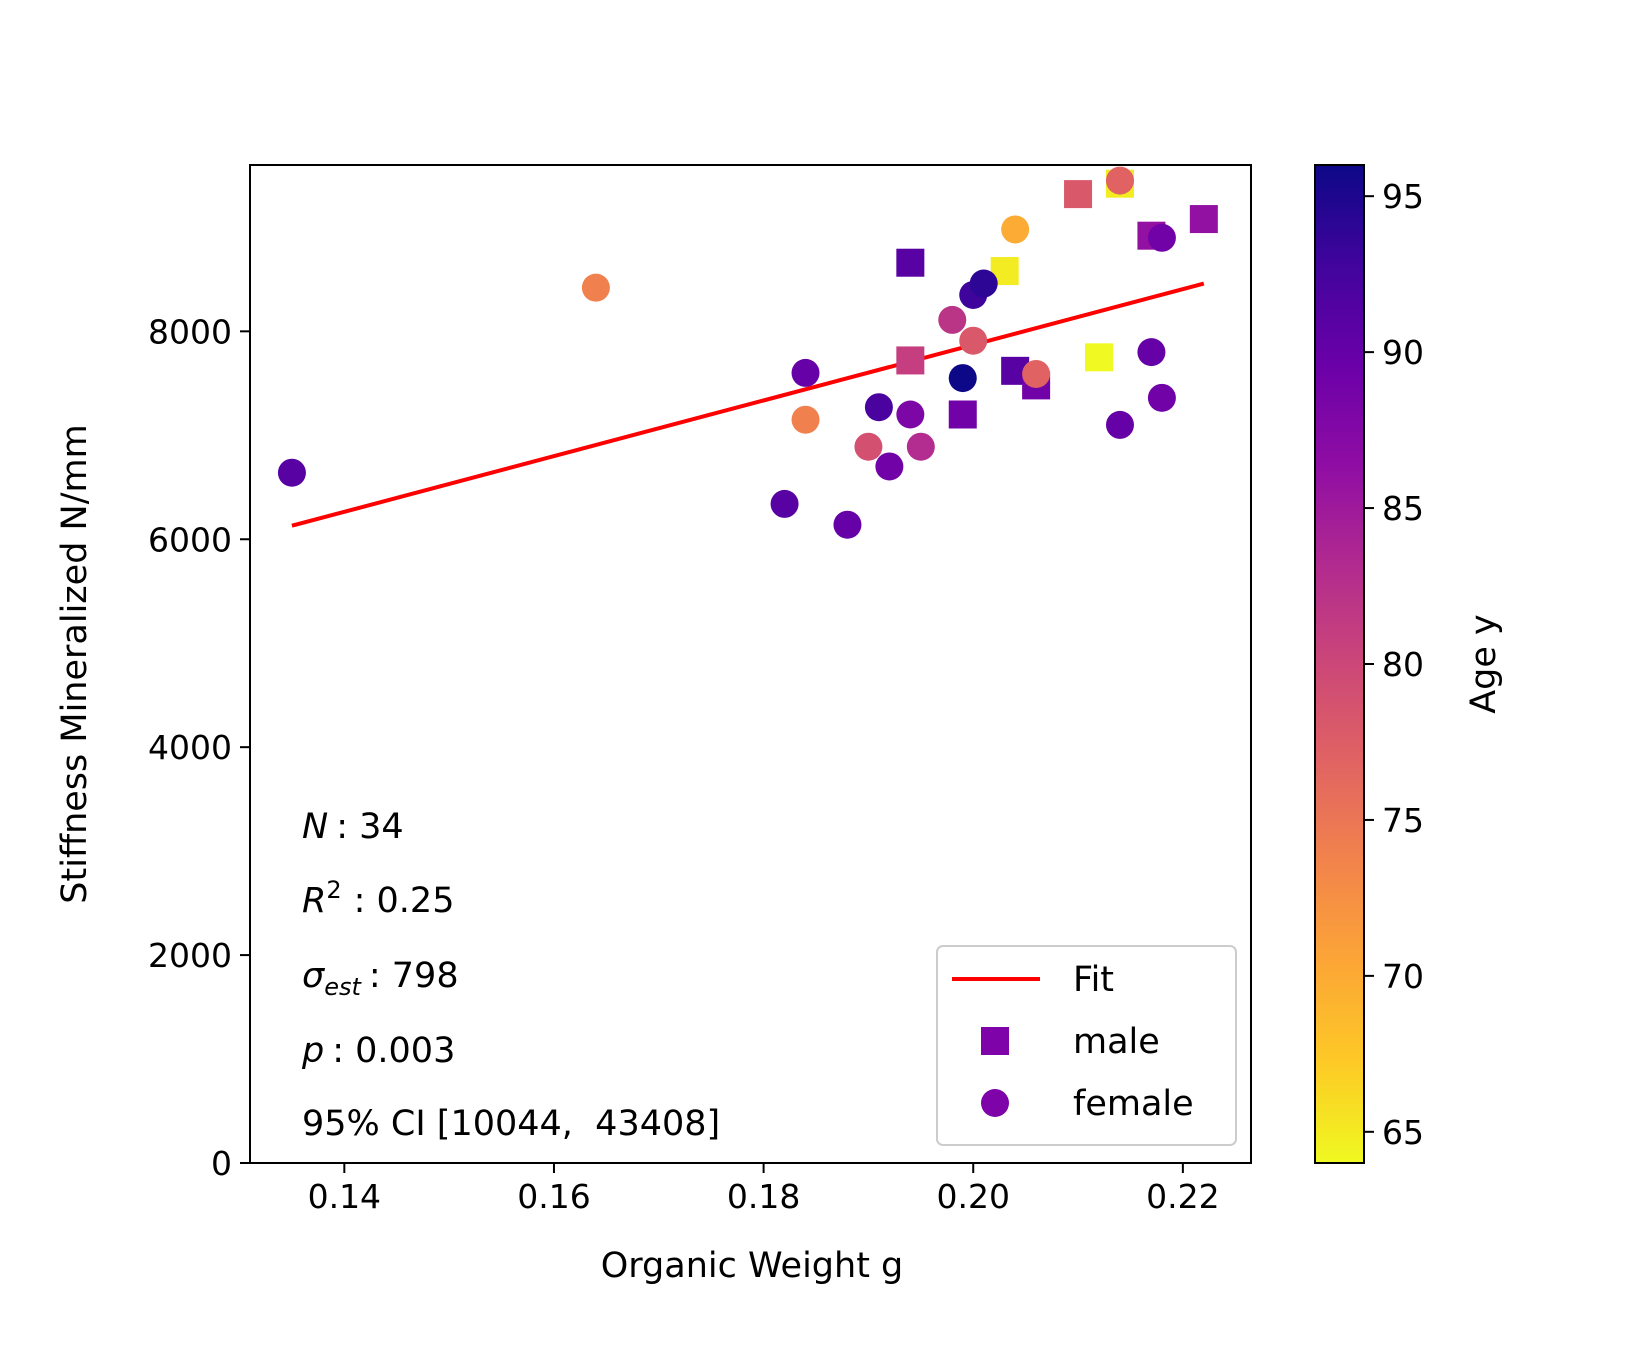 Image resolution: width=1650 pixels, height=1350 pixels. Describe the element at coordinates (1116, 1042) in the screenshot. I see `legend-male-label: male` at that location.